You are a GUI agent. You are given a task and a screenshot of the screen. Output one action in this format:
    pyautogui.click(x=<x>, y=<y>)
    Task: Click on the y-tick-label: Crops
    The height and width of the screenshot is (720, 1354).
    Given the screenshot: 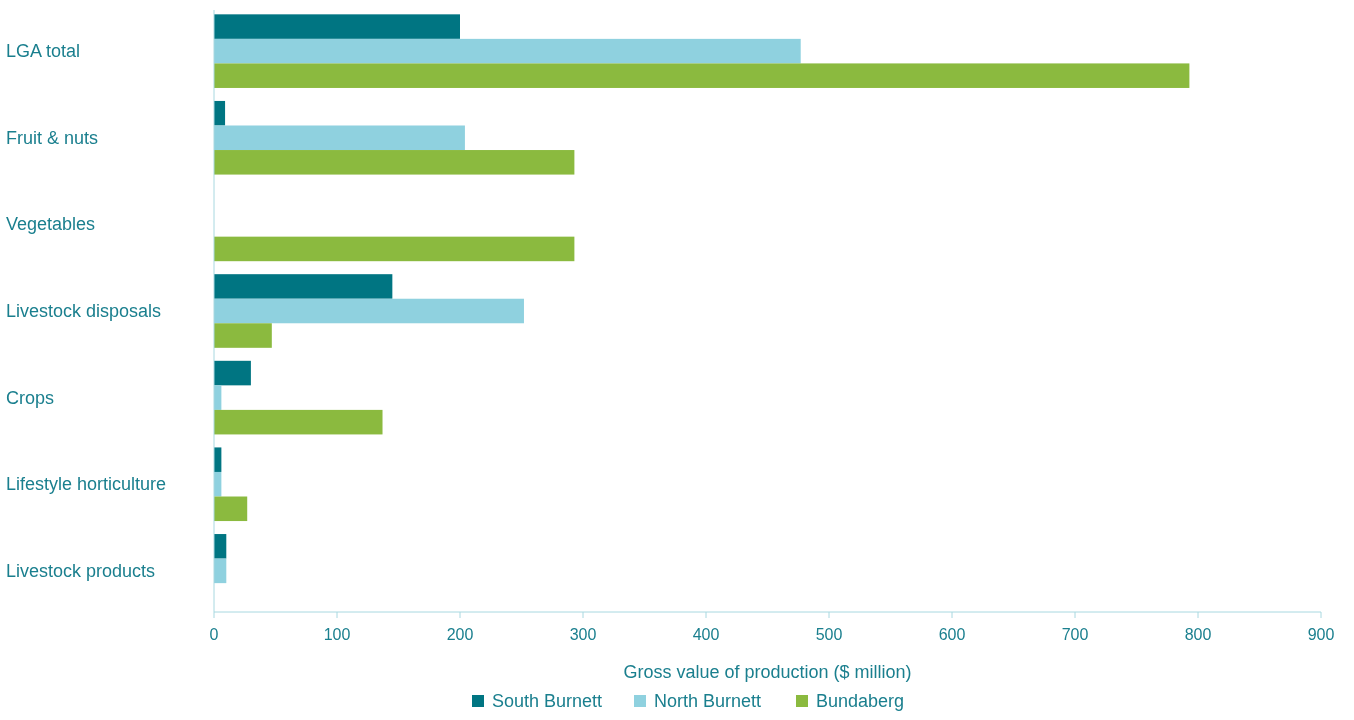 What is the action you would take?
    pyautogui.click(x=30, y=397)
    